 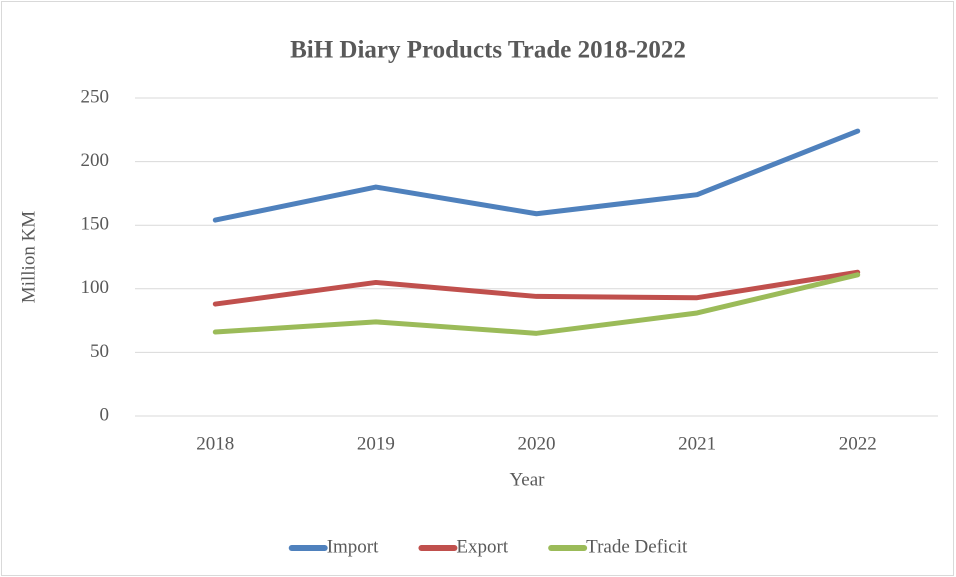 What do you see at coordinates (99, 351) in the screenshot?
I see `y-tick-label: 50` at bounding box center [99, 351].